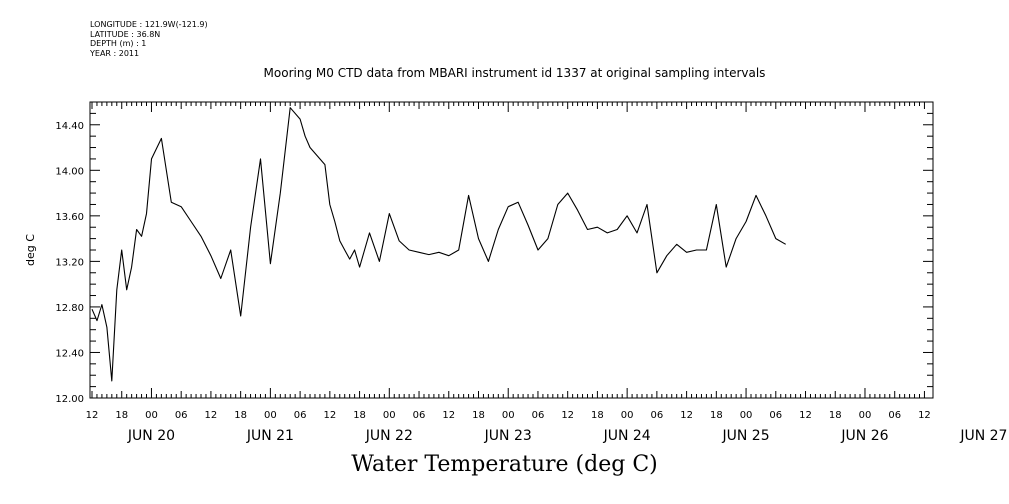  I want to click on x-day-label: JUN 27, so click(983, 436).